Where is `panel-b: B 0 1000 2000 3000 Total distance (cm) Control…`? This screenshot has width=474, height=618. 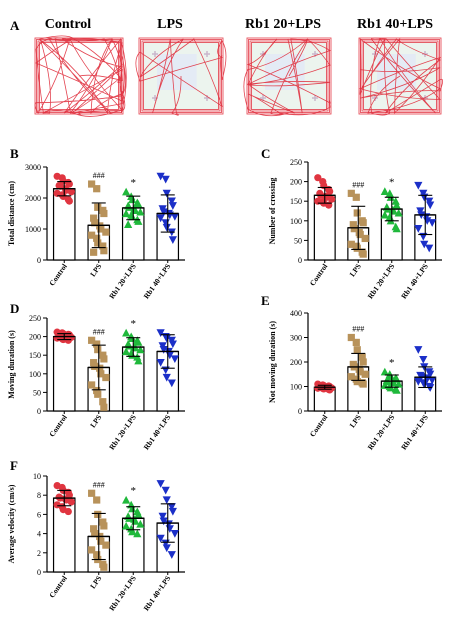
panel-b: B 0 1000 2000 3000 Total distance (cm) Control… is located at coordinates (96, 223).